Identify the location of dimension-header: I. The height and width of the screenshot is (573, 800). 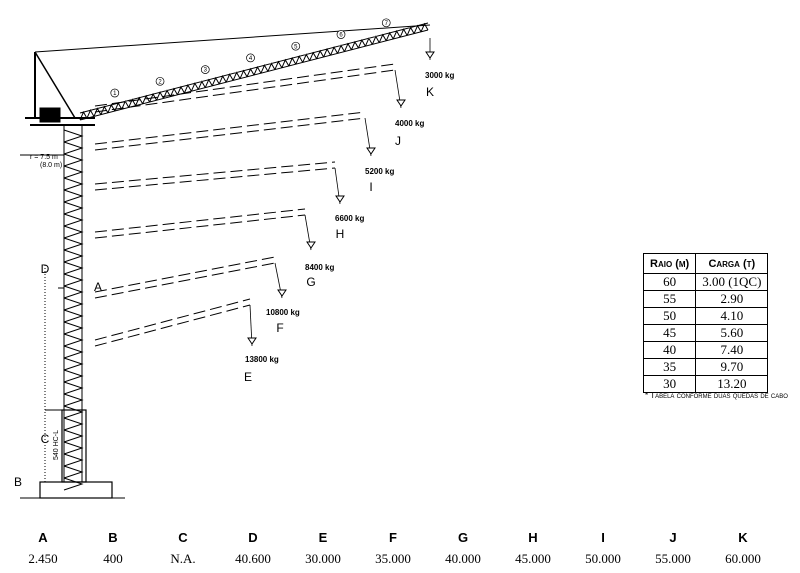
(603, 537).